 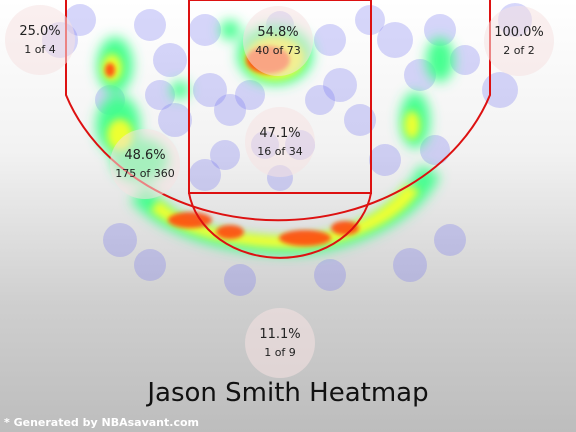 I want to click on zone-percentage: 11.1%, so click(x=280, y=334).